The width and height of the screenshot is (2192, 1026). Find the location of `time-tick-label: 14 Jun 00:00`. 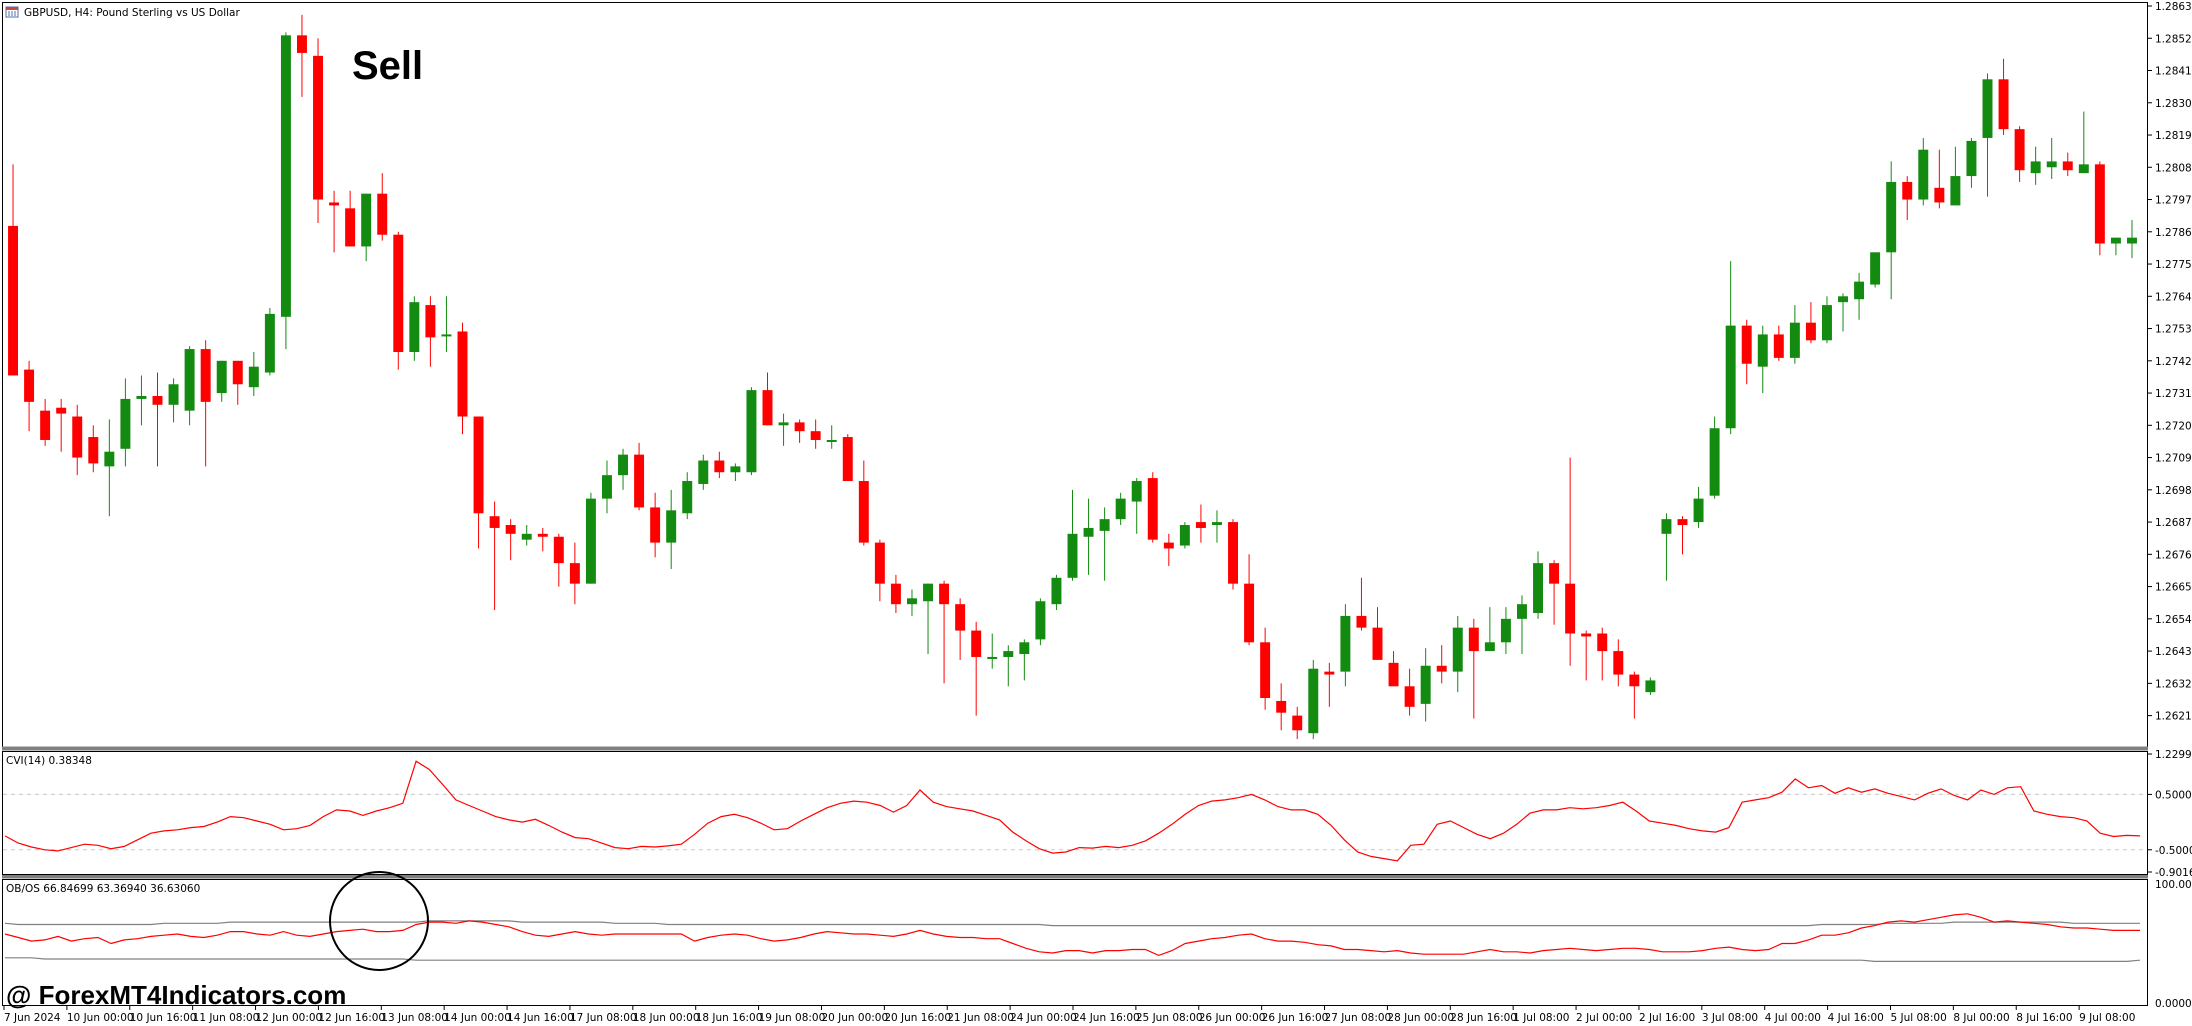

time-tick-label: 14 Jun 00:00 is located at coordinates (477, 1018).